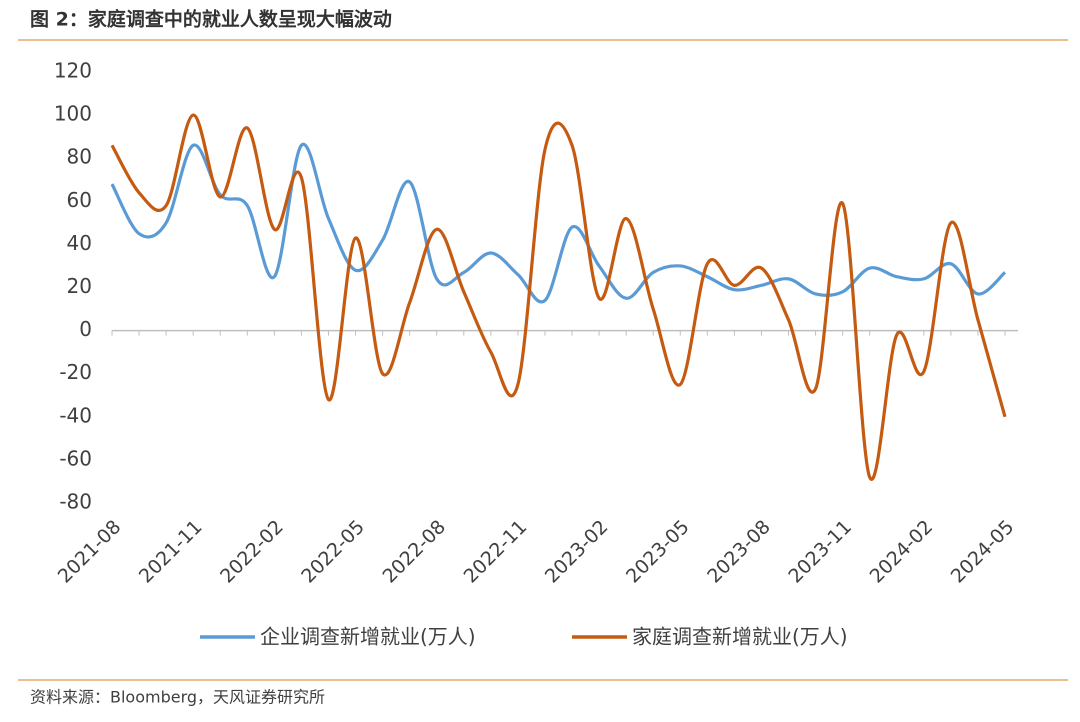  What do you see at coordinates (739, 552) in the screenshot?
I see `x-tick-label: 2023-08` at bounding box center [739, 552].